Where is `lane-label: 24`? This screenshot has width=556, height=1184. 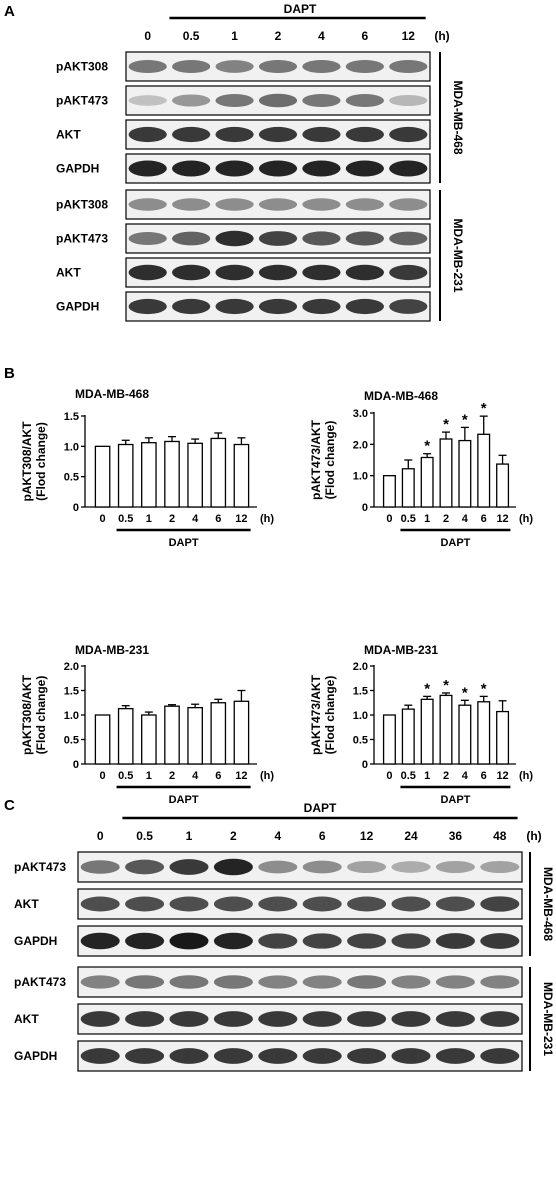 lane-label: 24 is located at coordinates (411, 836).